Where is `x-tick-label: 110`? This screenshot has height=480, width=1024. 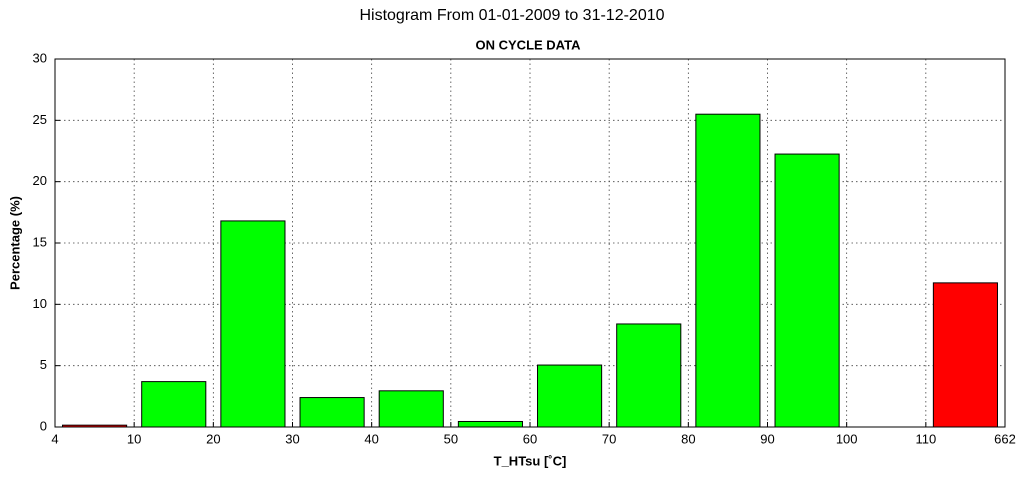 x-tick-label: 110 is located at coordinates (925, 438).